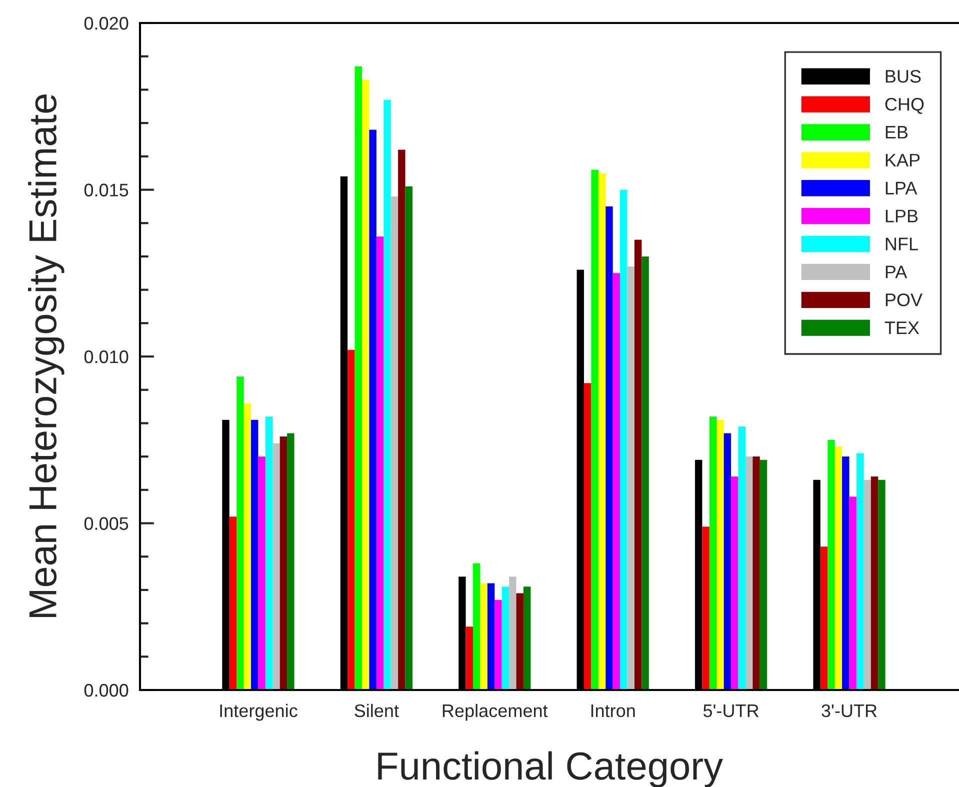 The image size is (959, 787). Describe the element at coordinates (903, 160) in the screenshot. I see `legend-label: KAP` at that location.